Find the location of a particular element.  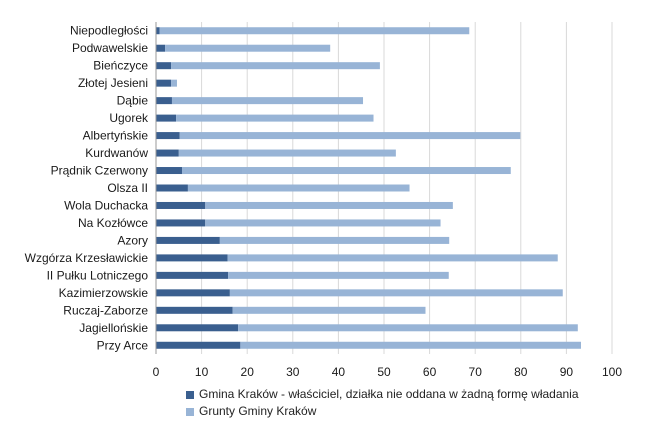

x-tick-label: 50 is located at coordinates (384, 372).